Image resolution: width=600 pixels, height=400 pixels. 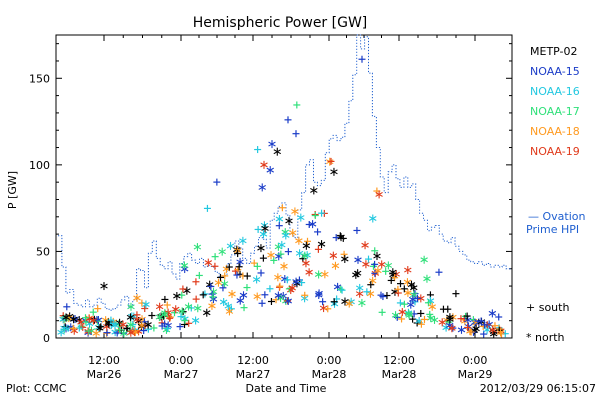 What do you see at coordinates (547, 307) in the screenshot?
I see `marker-legend-item: + south` at bounding box center [547, 307].